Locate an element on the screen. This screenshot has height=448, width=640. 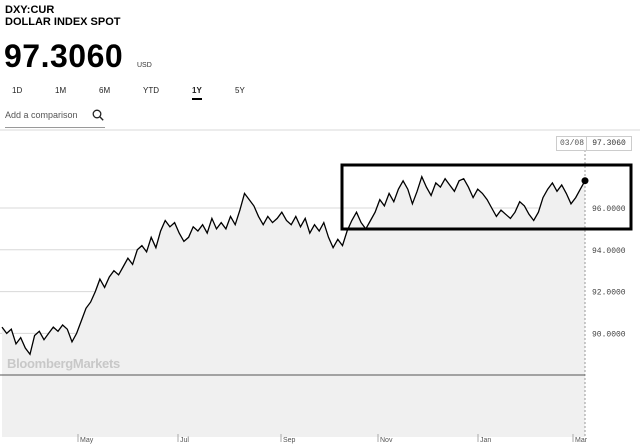
cursor-date-label: 03/08 is located at coordinates (572, 143).